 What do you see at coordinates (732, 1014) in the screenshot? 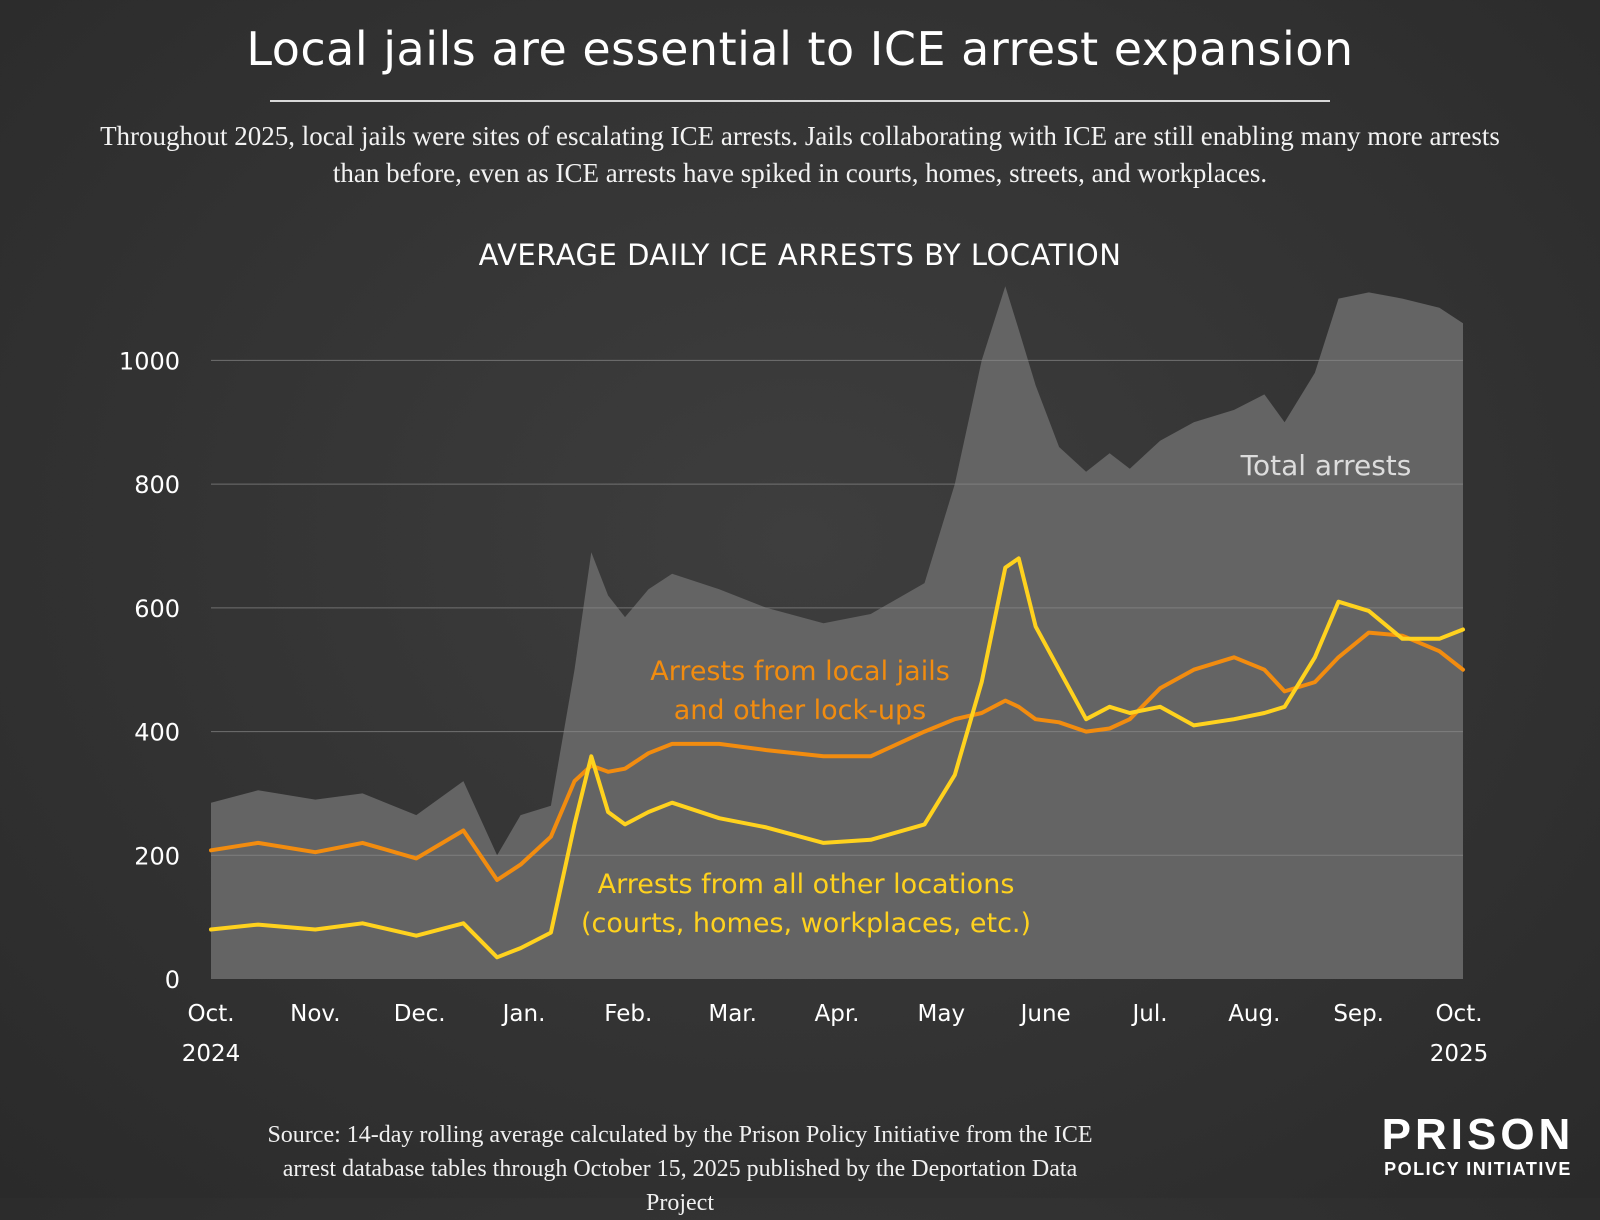
I see `x-tick-label: Mar.` at bounding box center [732, 1014].